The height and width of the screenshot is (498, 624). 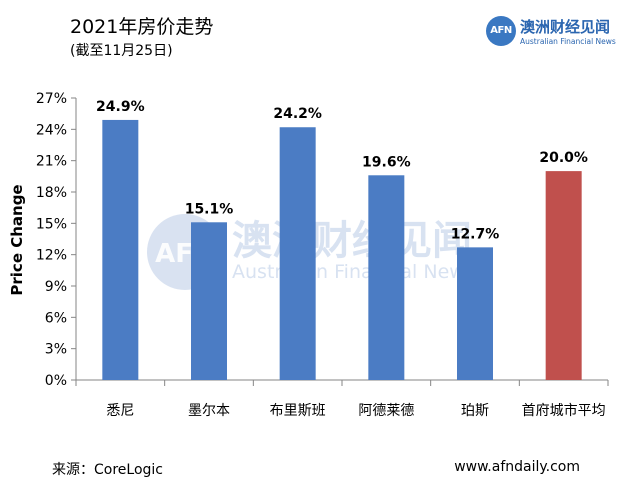 What do you see at coordinates (107, 470) in the screenshot?
I see `source-note: 来源：CoreLogic` at bounding box center [107, 470].